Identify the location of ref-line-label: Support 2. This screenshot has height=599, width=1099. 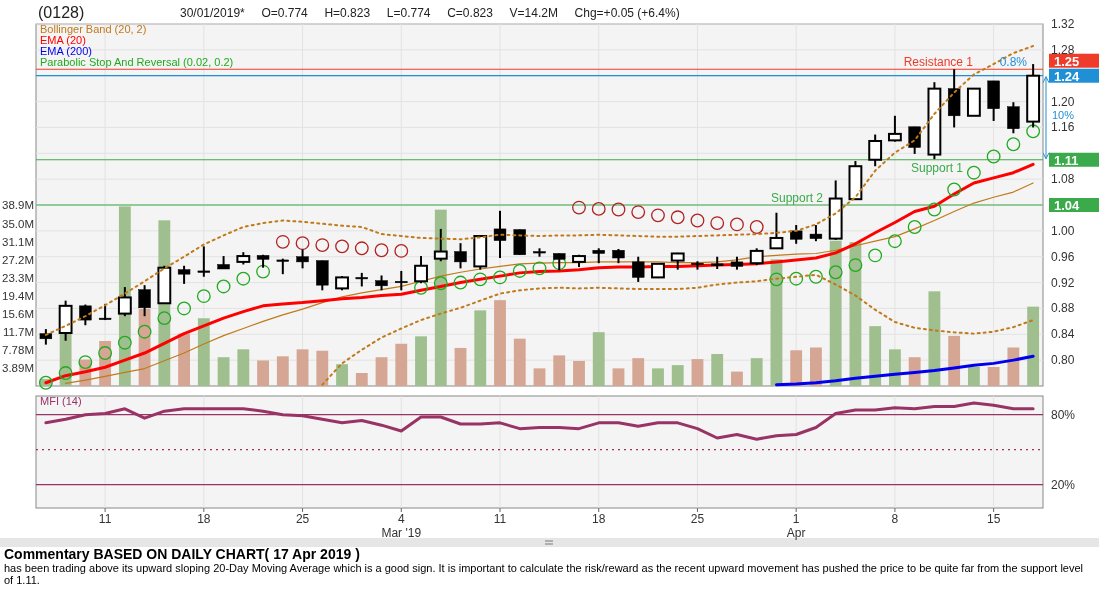
(797, 198).